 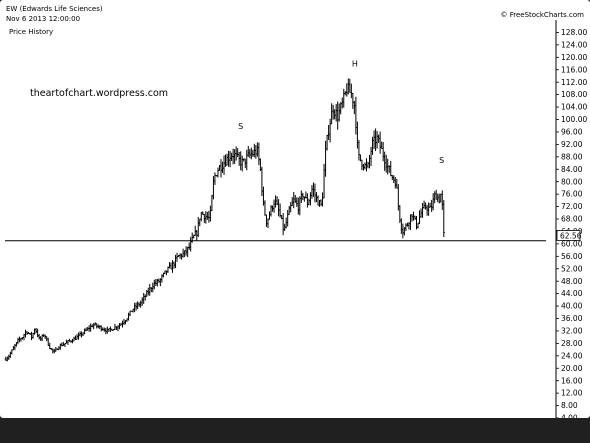 I want to click on y-tick-label: 12.00, so click(x=572, y=393).